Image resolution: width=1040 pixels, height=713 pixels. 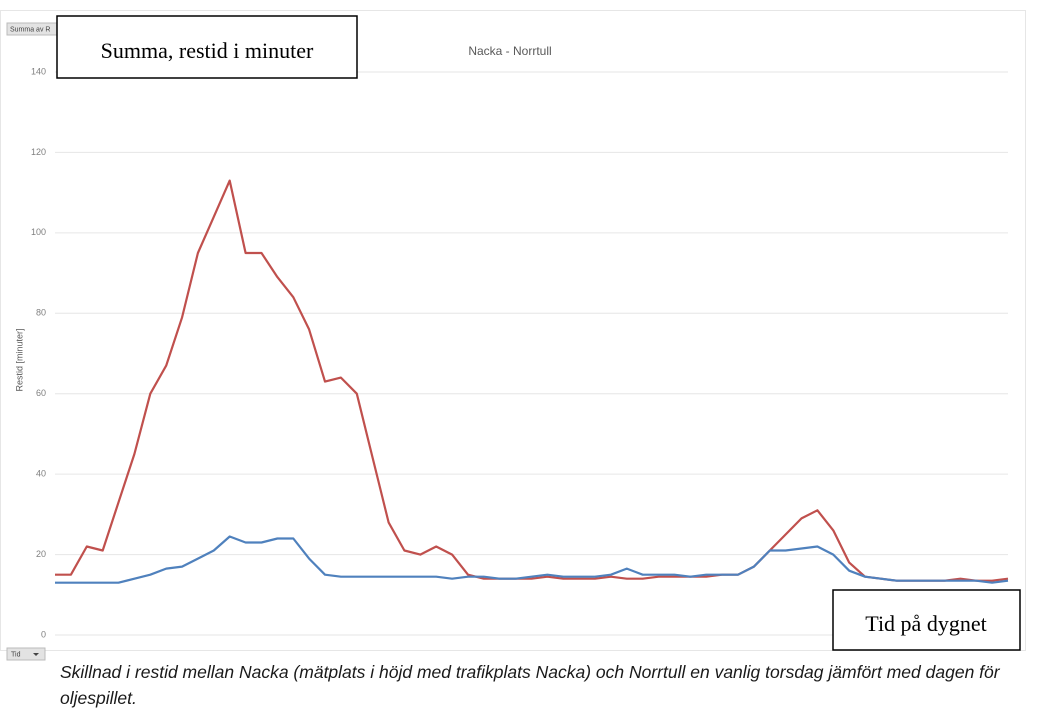 I want to click on annotation: Summa, restid i minuter, so click(x=207, y=50).